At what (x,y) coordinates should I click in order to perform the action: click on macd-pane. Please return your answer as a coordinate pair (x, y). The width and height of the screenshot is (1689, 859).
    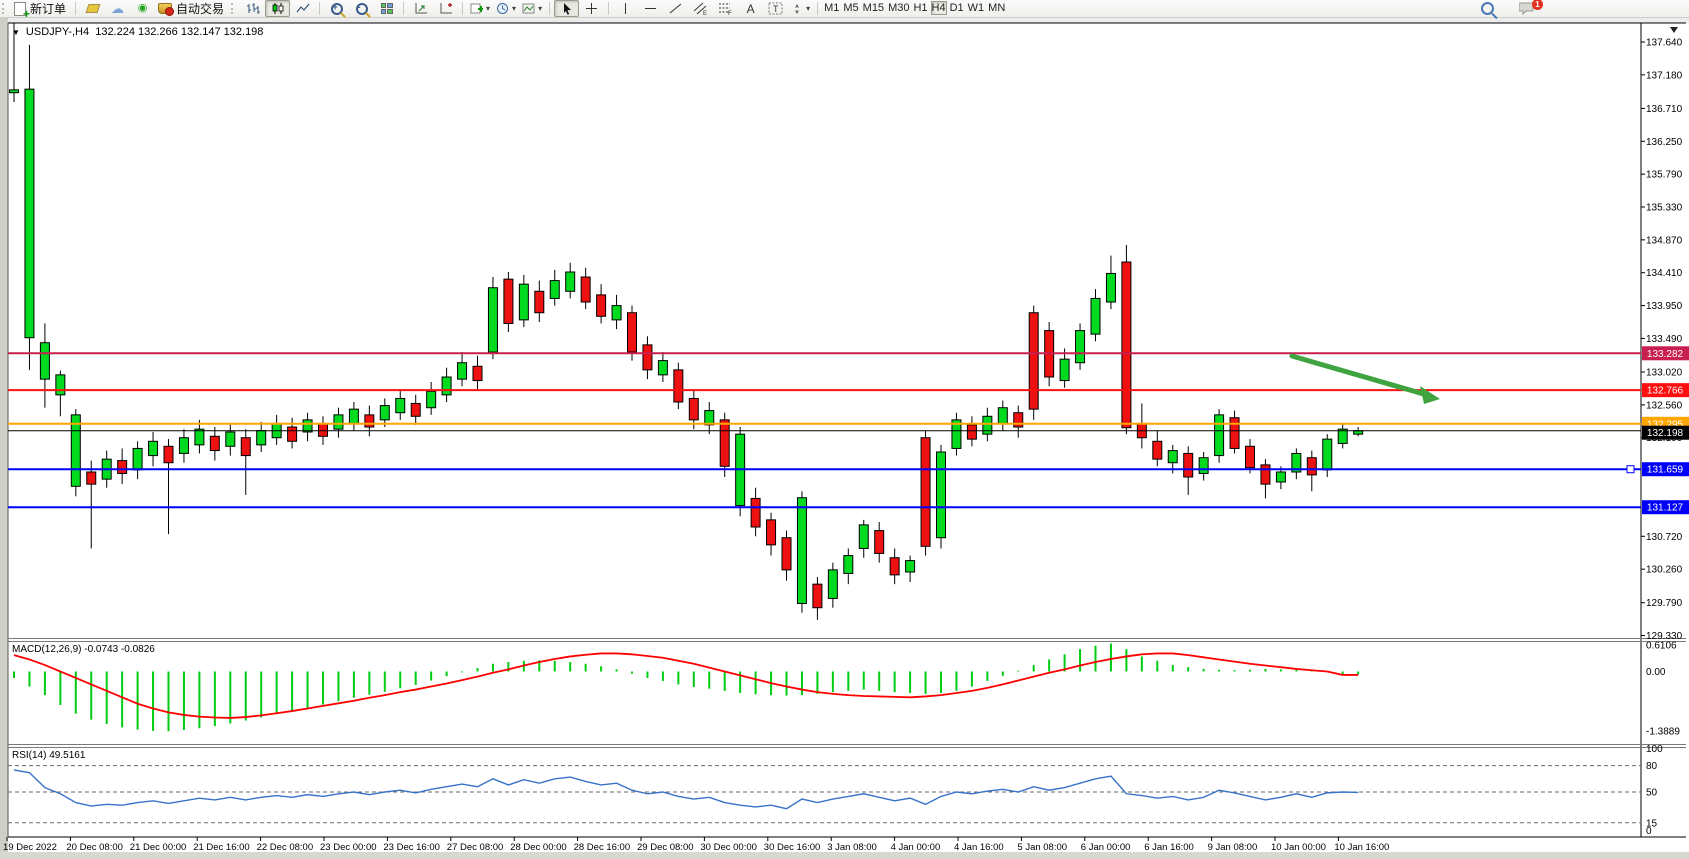
    Looking at the image, I should click on (686, 687).